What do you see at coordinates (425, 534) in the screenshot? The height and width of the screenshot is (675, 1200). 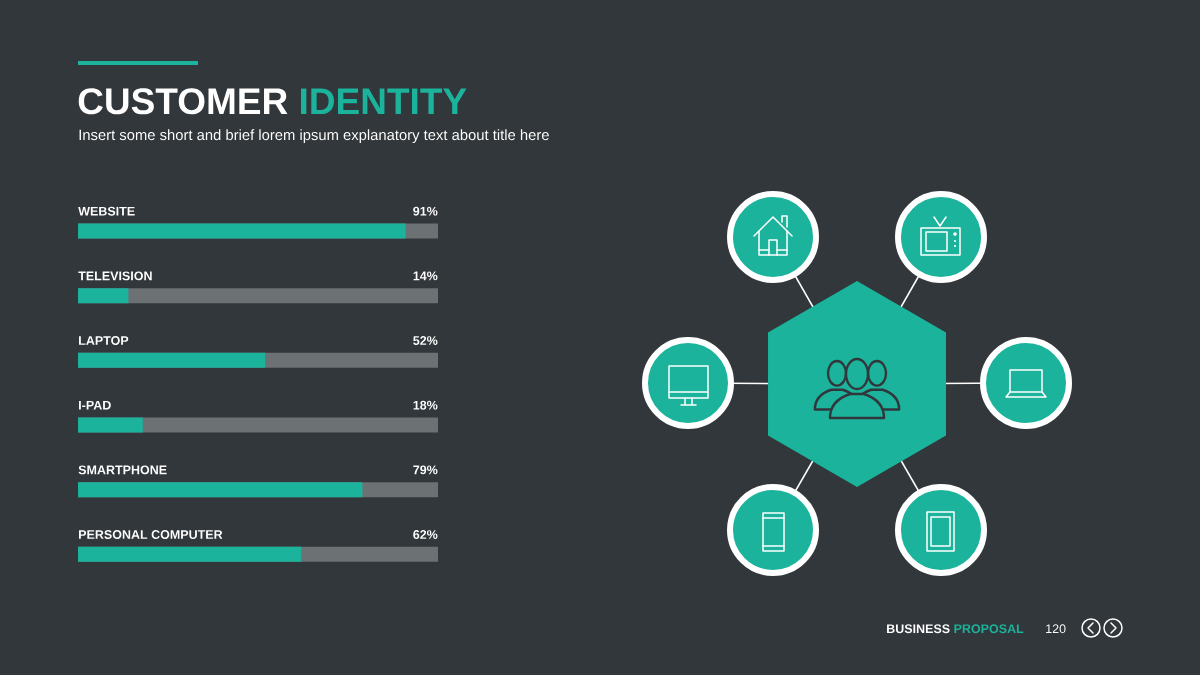 I see `data-label: 62%` at bounding box center [425, 534].